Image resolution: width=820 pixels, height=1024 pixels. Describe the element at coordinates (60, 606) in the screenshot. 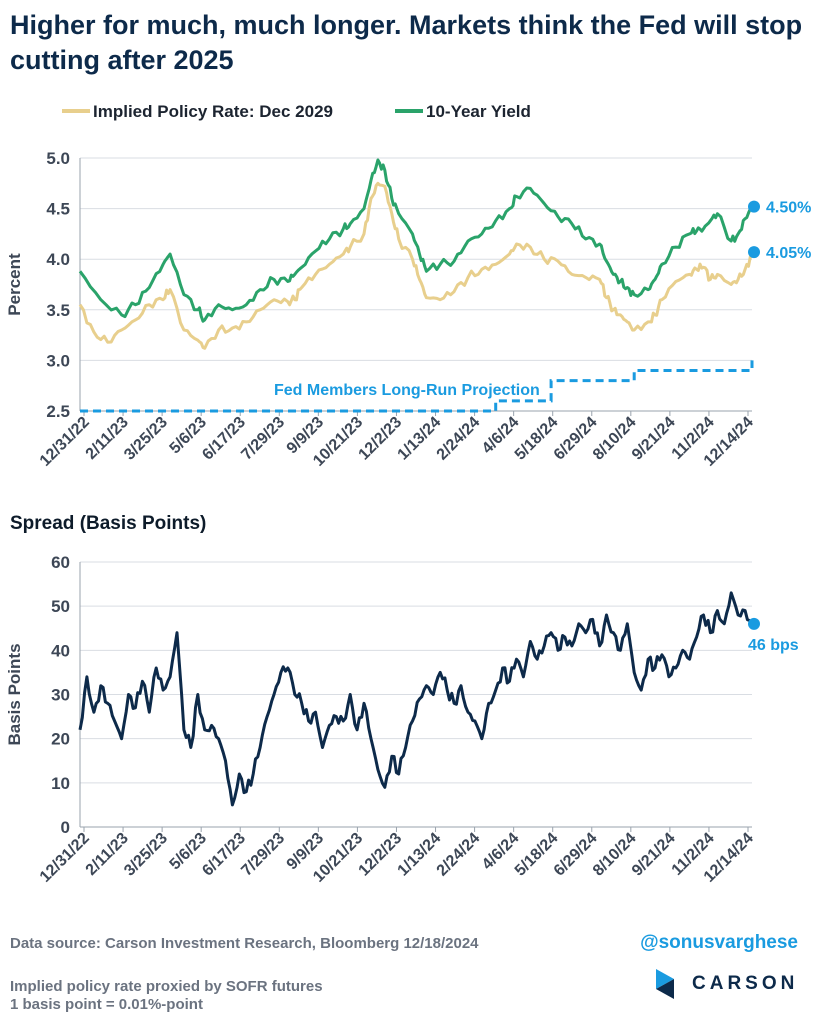

I see `y-tick-label: 50` at that location.